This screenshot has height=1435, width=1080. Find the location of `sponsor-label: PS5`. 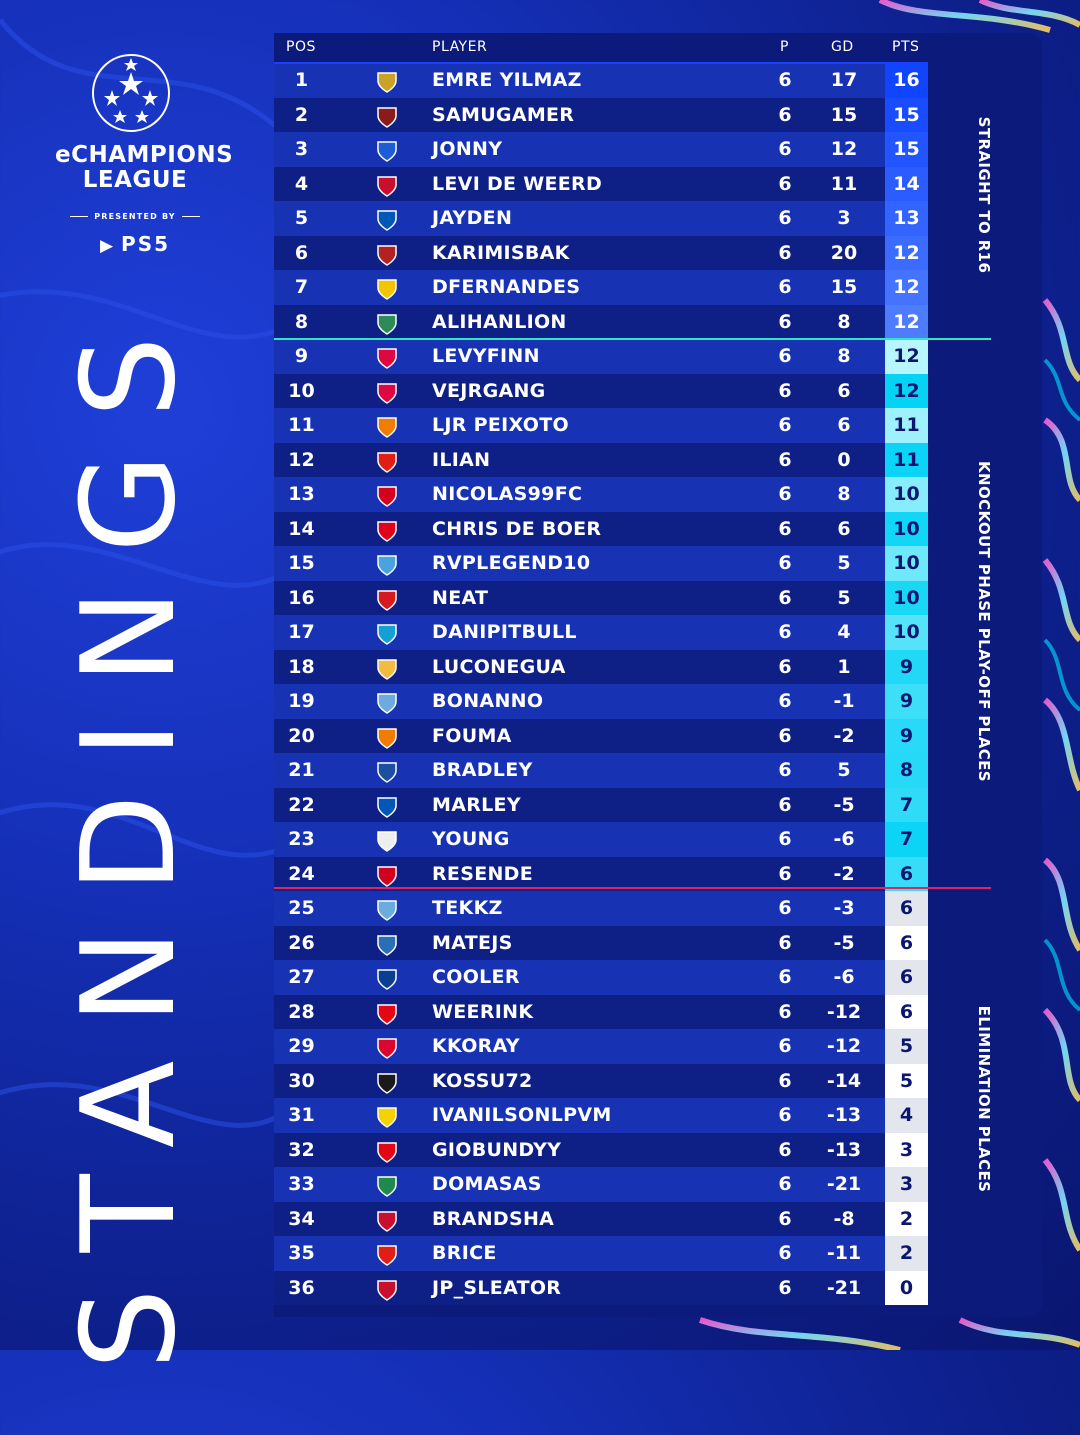

sponsor-label: PS5 is located at coordinates (146, 244).